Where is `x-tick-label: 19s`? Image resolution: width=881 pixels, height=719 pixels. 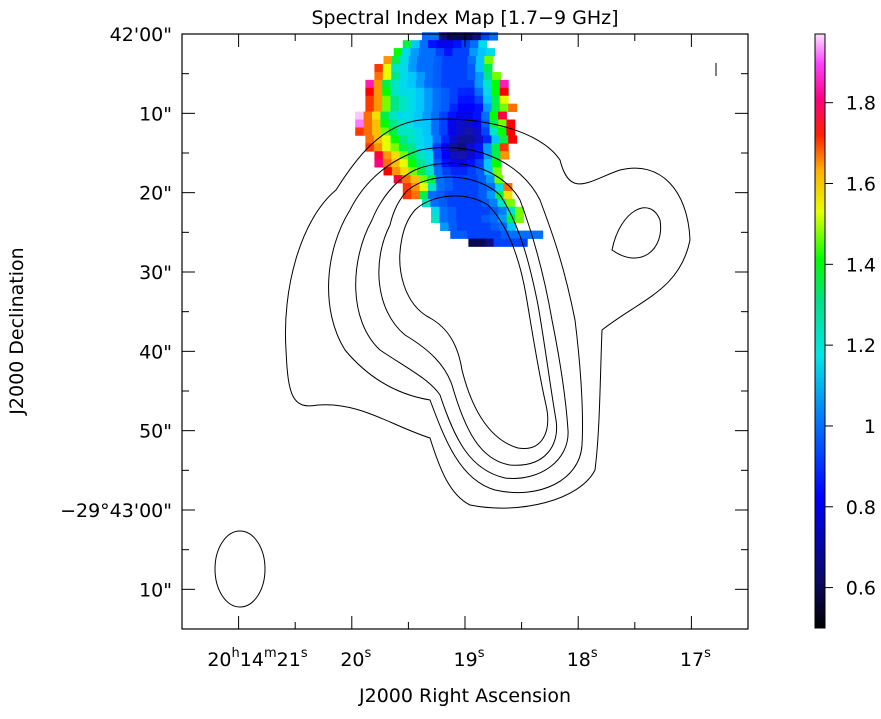 x-tick-label: 19s is located at coordinates (469, 658).